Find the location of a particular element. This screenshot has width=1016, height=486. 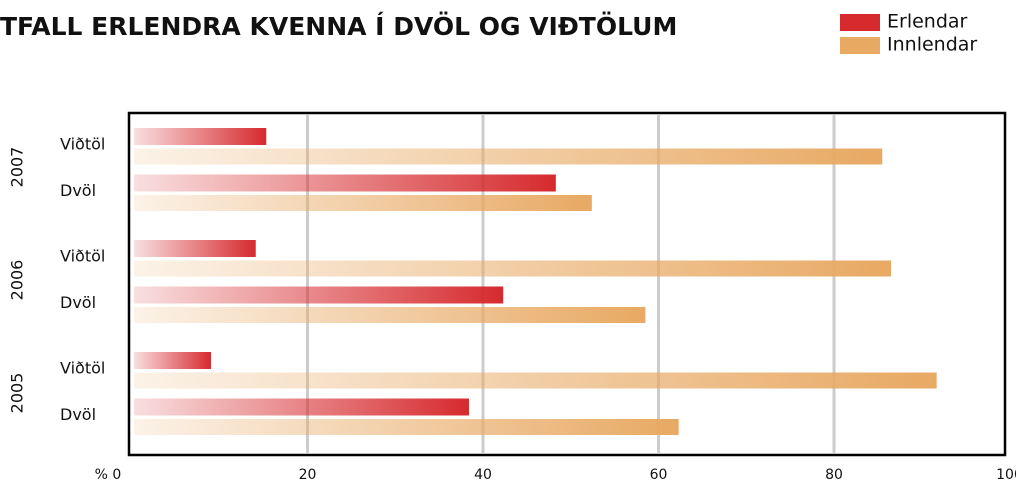

x-tick-label: 80 is located at coordinates (834, 475).